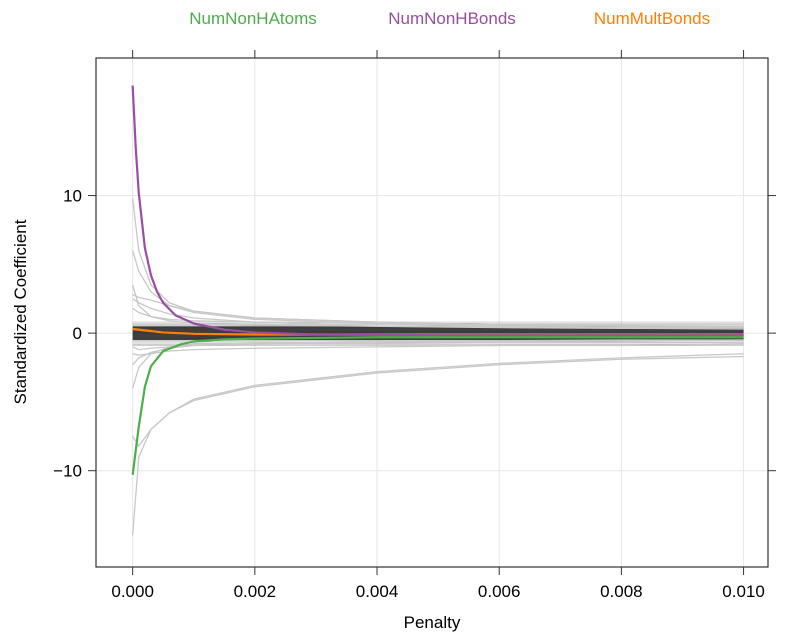 The height and width of the screenshot is (638, 787). I want to click on y-axis-title: Standardized Coefficient, so click(20, 311).